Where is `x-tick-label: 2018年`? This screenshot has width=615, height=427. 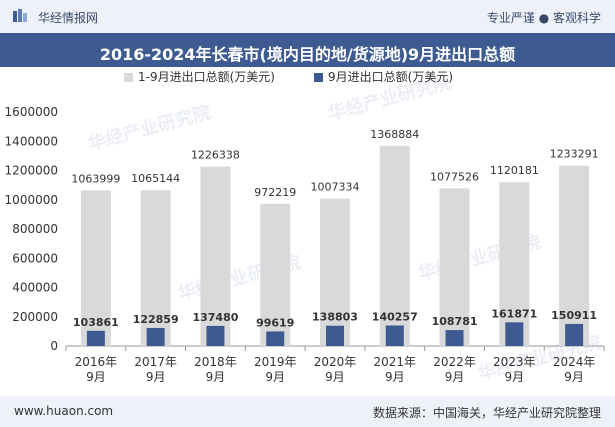
x-tick-label: 2018年 is located at coordinates (215, 362).